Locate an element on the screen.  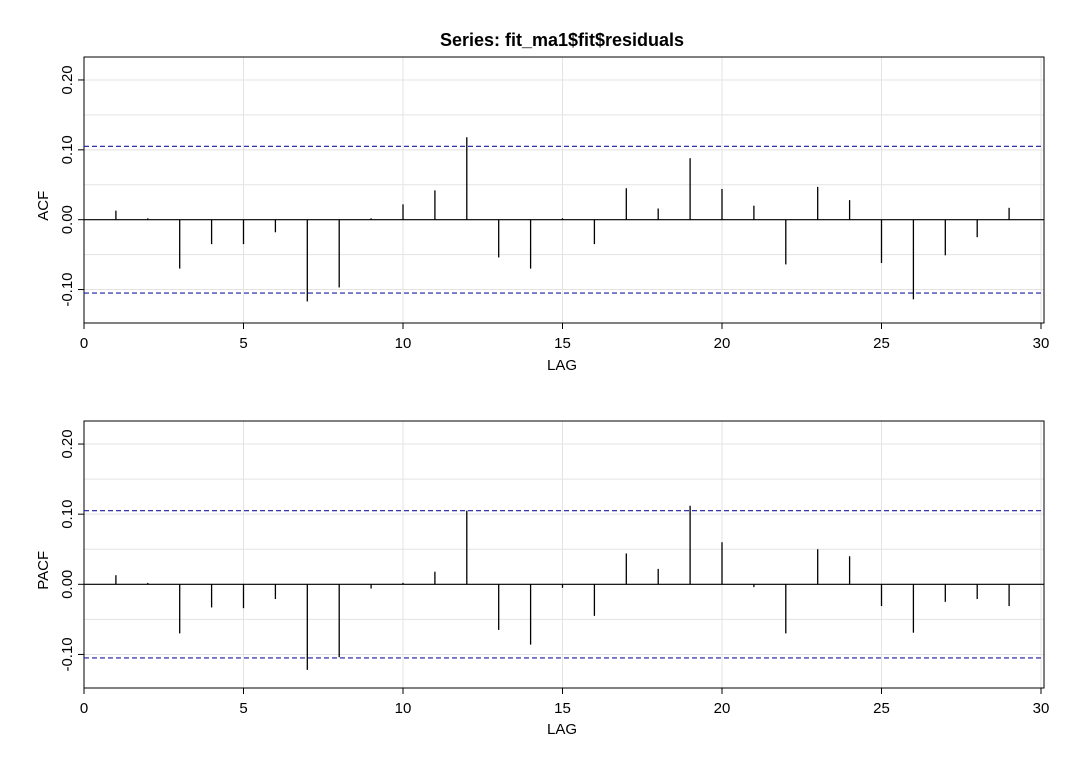
acf-ytick-label-1: 0.00 is located at coordinates (67, 219).